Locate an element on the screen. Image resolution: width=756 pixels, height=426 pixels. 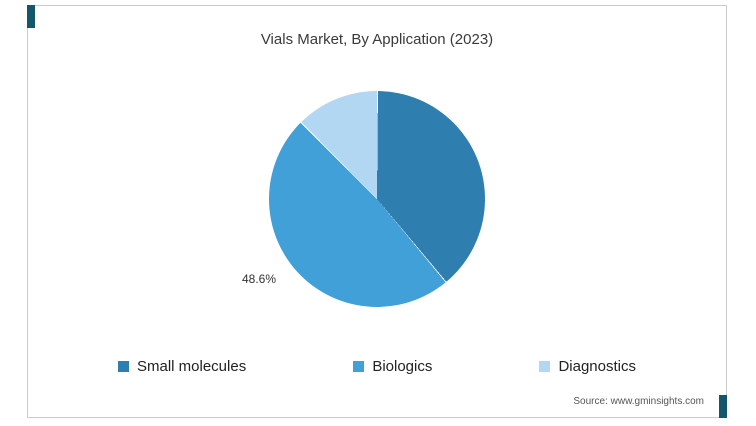
legend-label: Diagnostics is located at coordinates (597, 366).